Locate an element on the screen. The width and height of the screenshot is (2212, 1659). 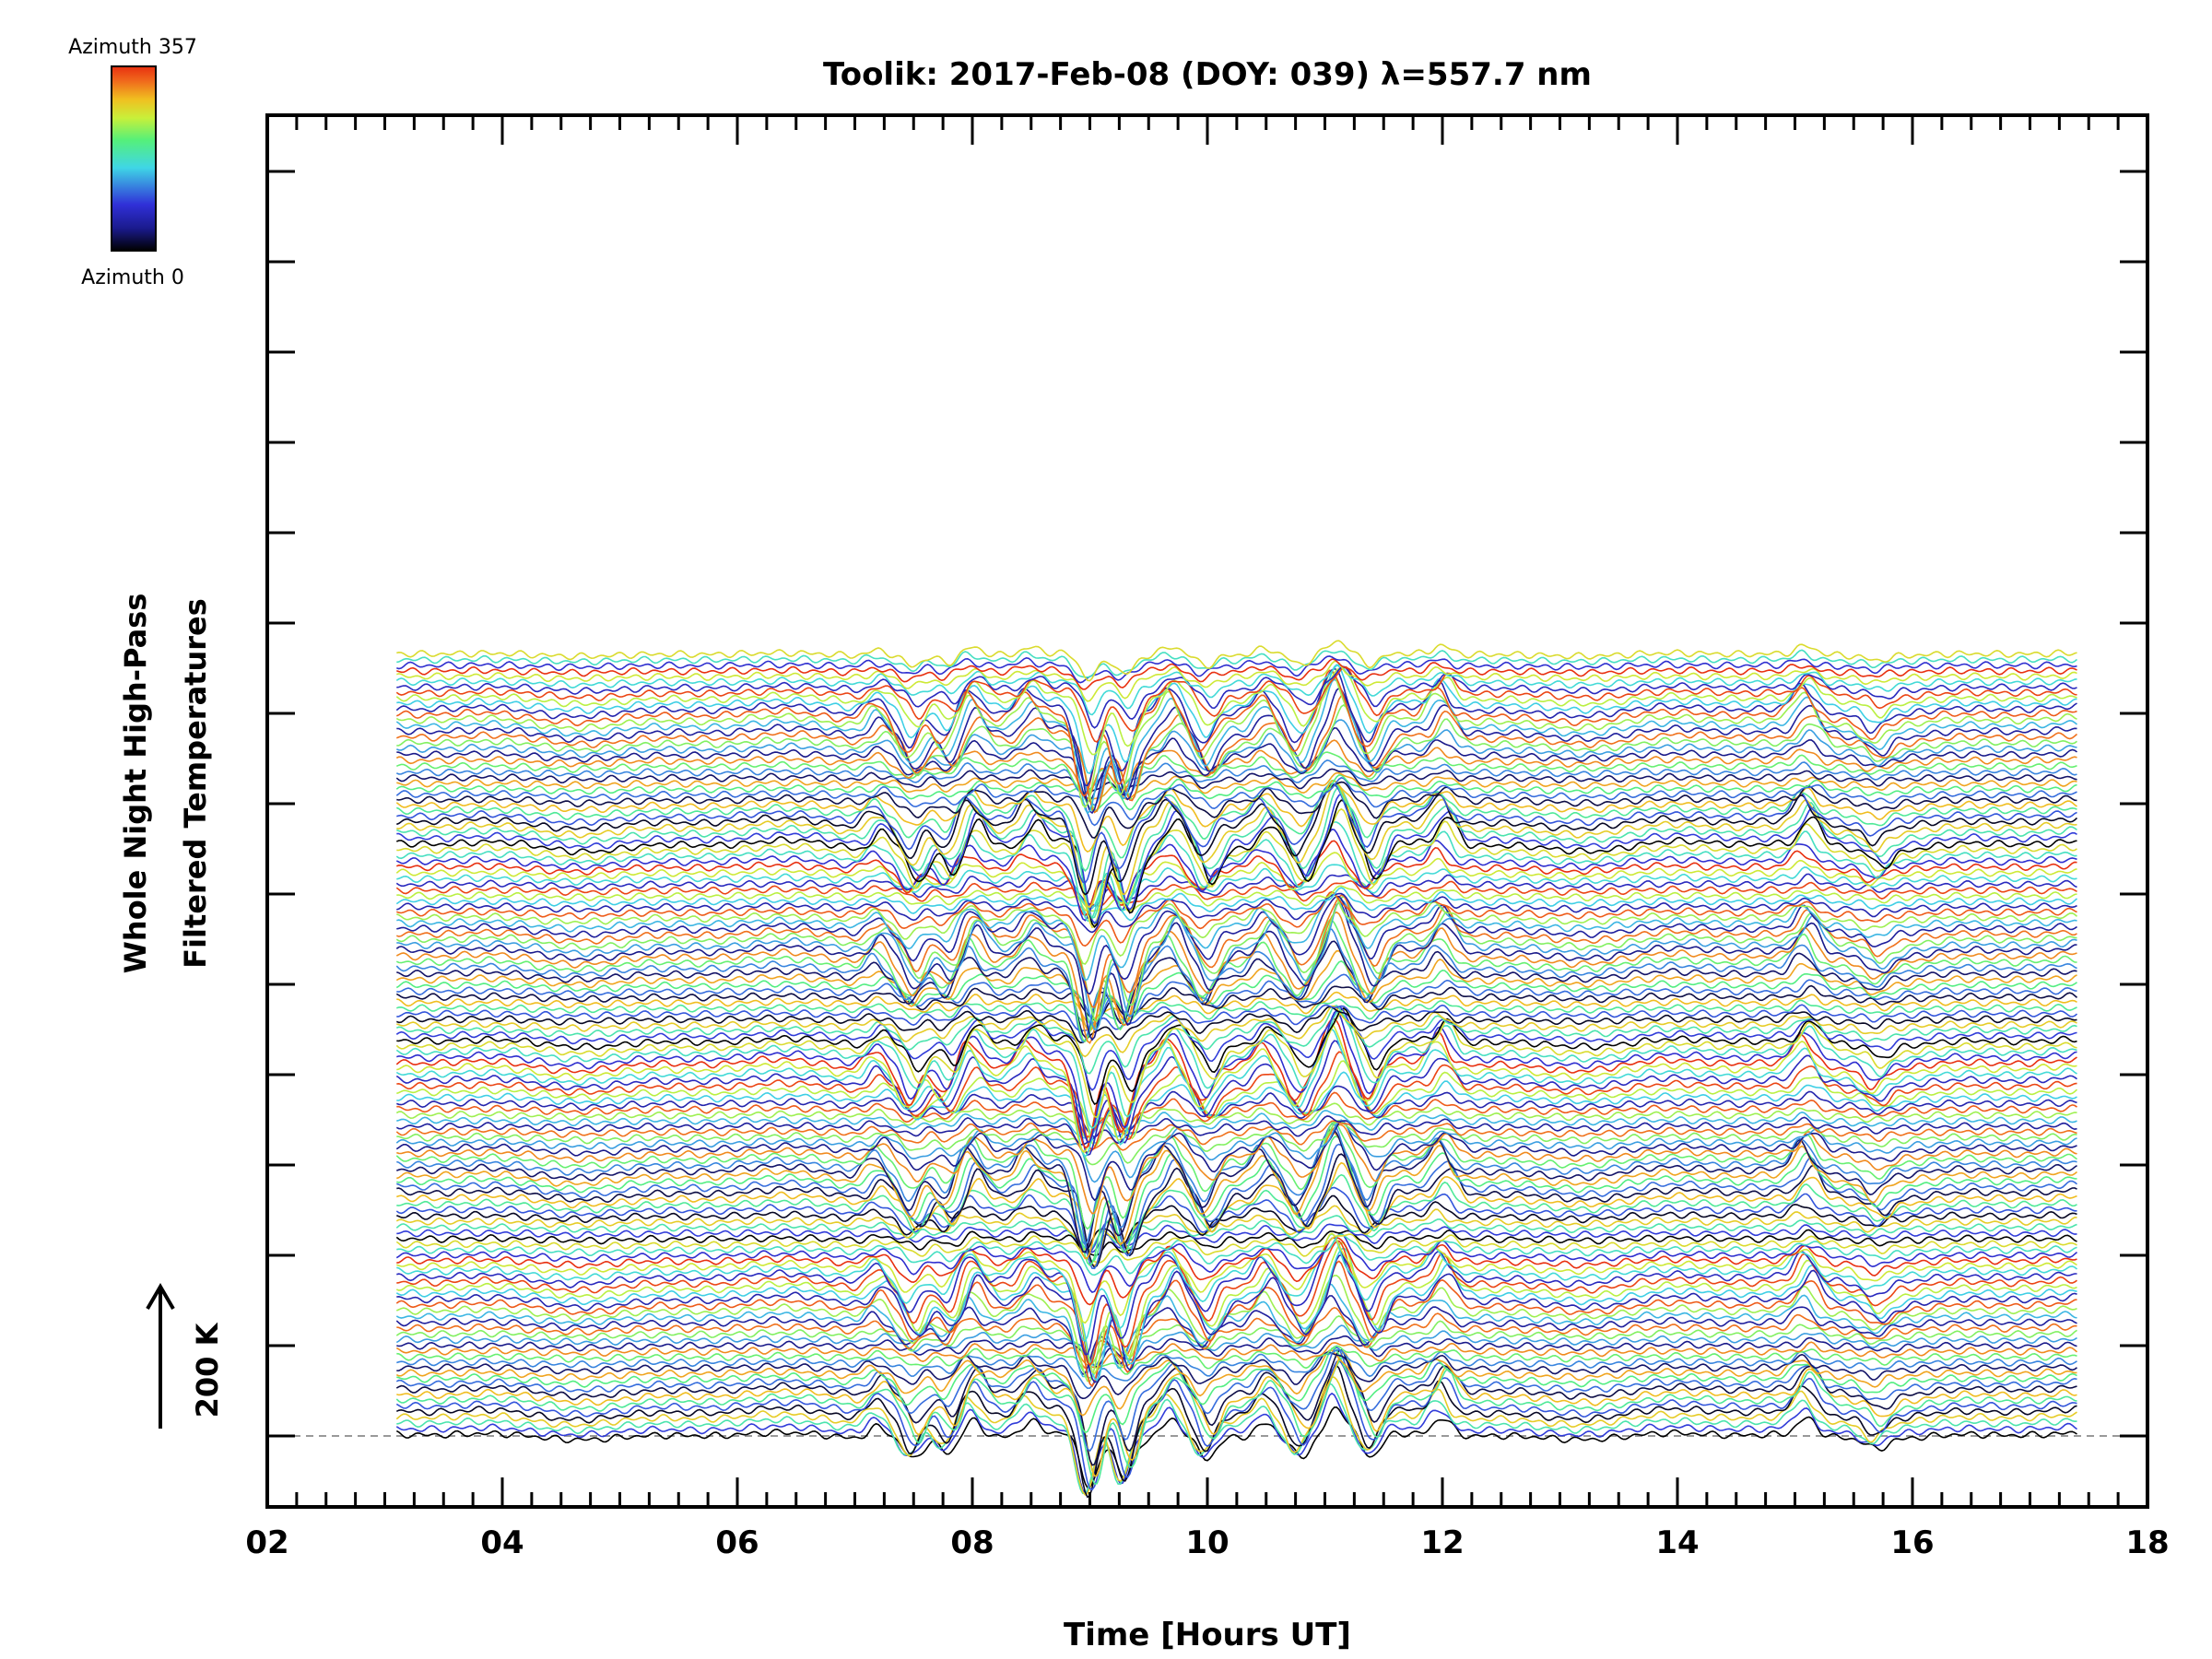
x-tick-labels: 02 04 06 08 10 12 14 16 18 is located at coordinates (1207, 1542).